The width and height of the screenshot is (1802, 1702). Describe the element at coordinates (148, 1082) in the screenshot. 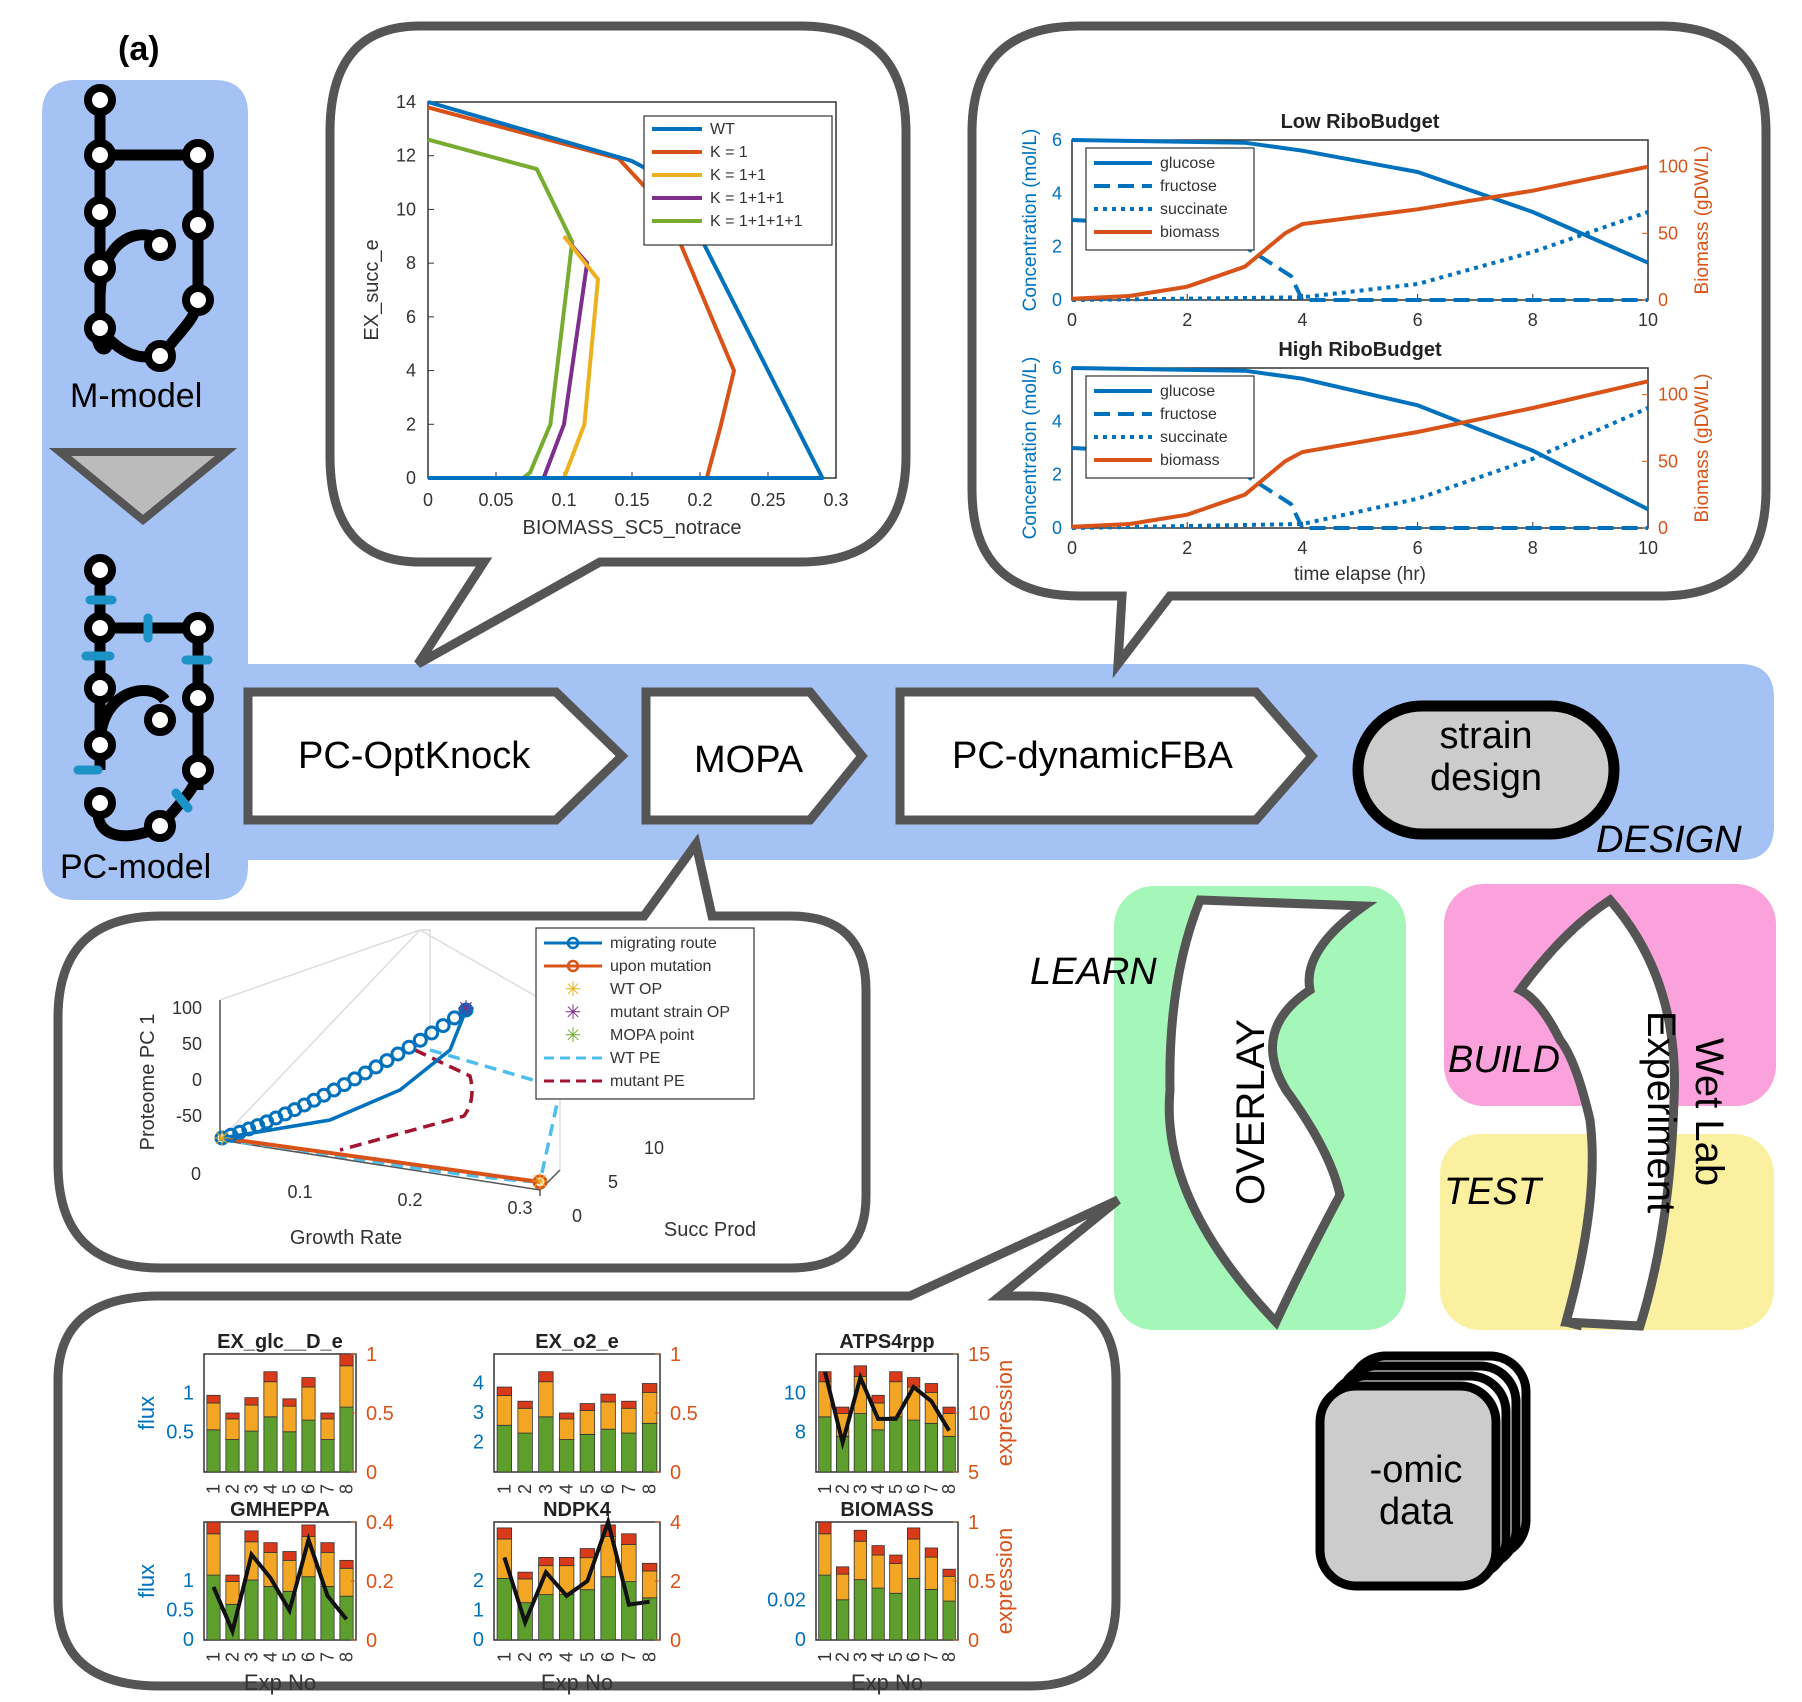

I see `chart-c-ylabel: Proteome PC 1` at that location.